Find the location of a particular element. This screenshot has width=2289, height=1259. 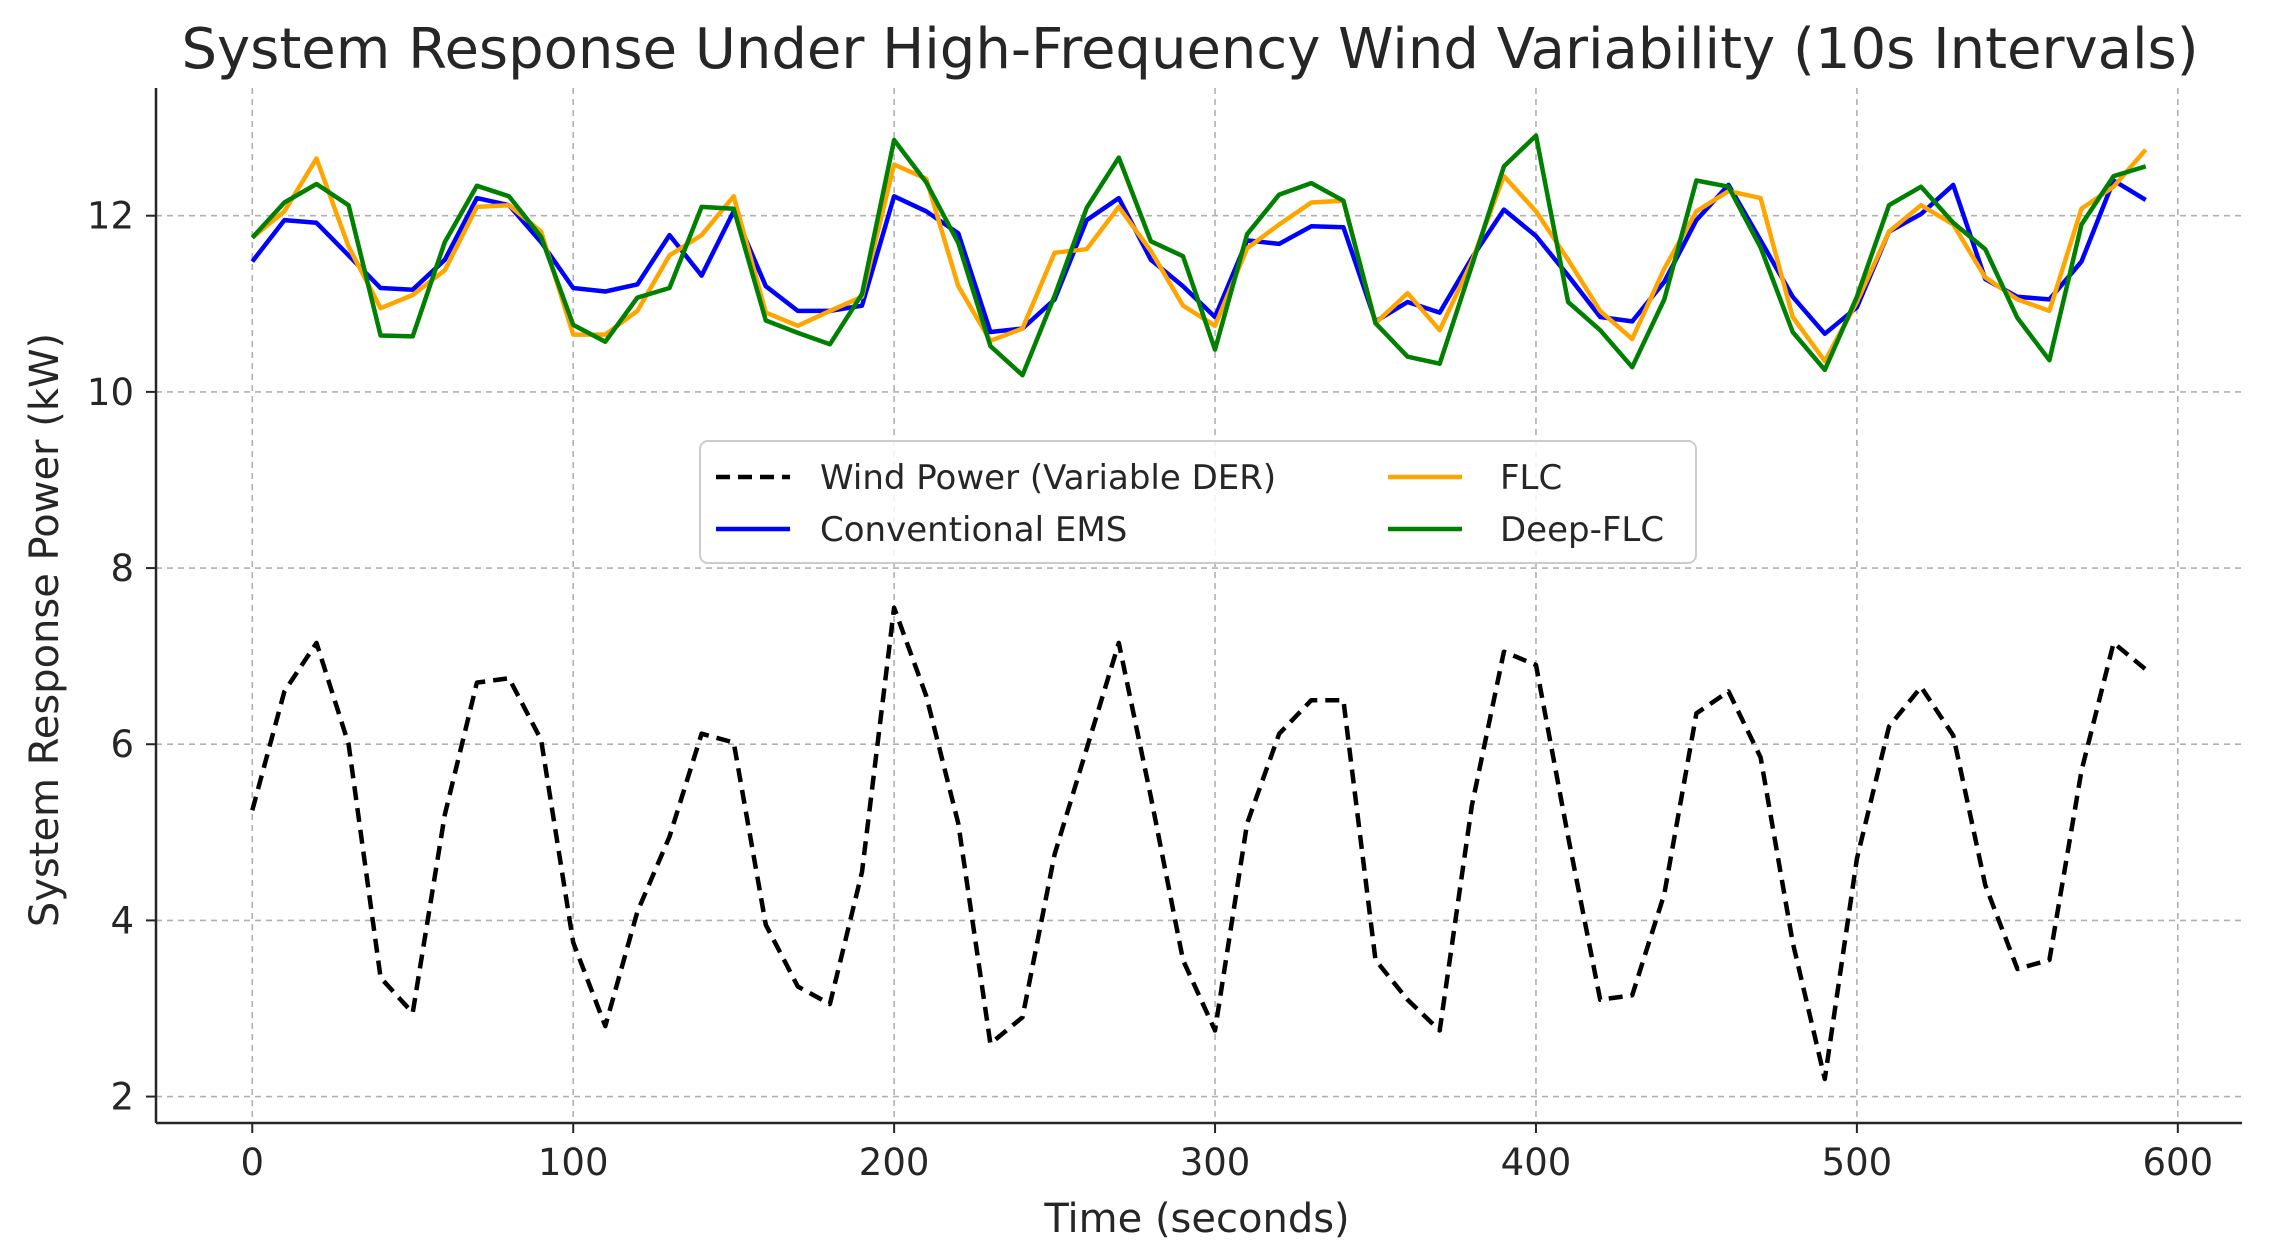

legend-label-flc: FLC is located at coordinates (1531, 478).